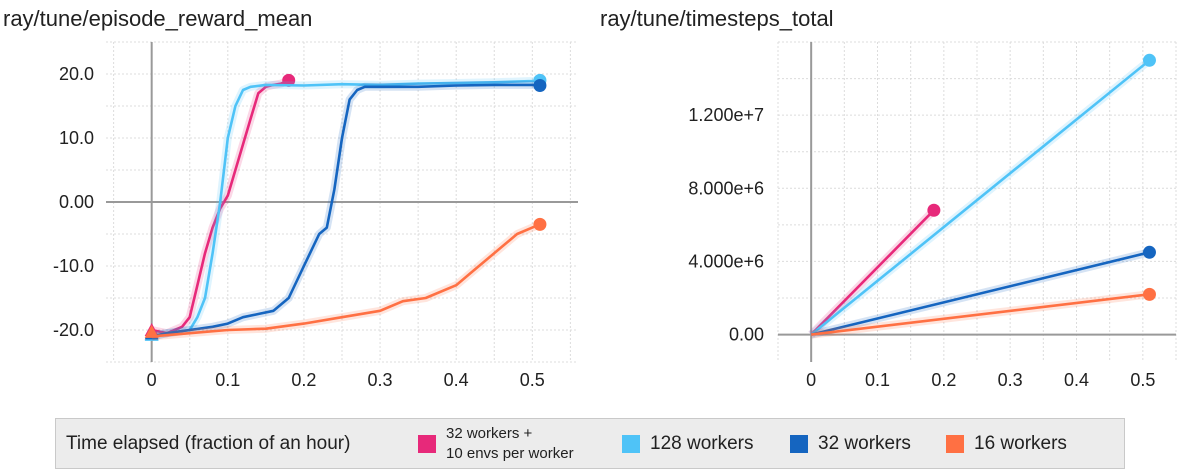 The width and height of the screenshot is (1183, 476). Describe the element at coordinates (1020, 443) in the screenshot. I see `legend-label: 16 workers` at that location.